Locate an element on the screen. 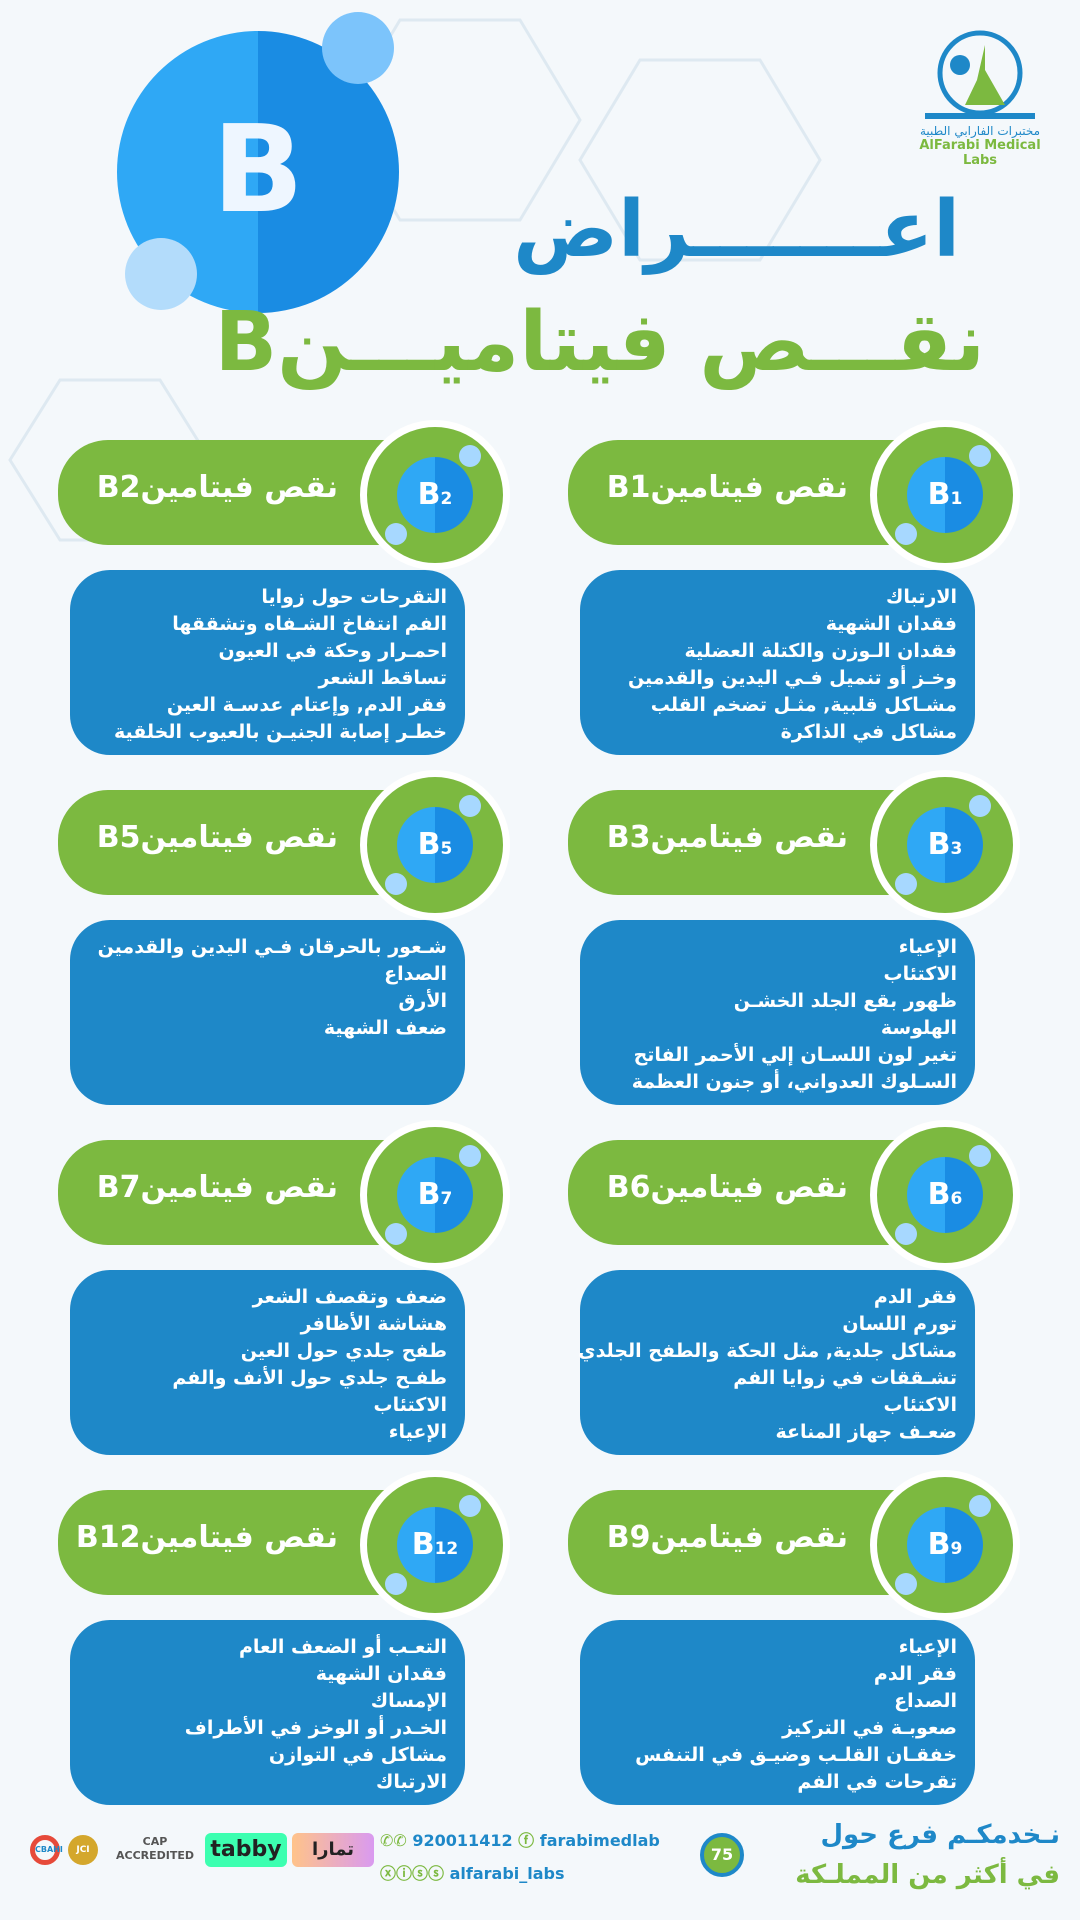 The width and height of the screenshot is (1080, 1920). vitamin-badge-letter: B12 is located at coordinates (435, 1545).